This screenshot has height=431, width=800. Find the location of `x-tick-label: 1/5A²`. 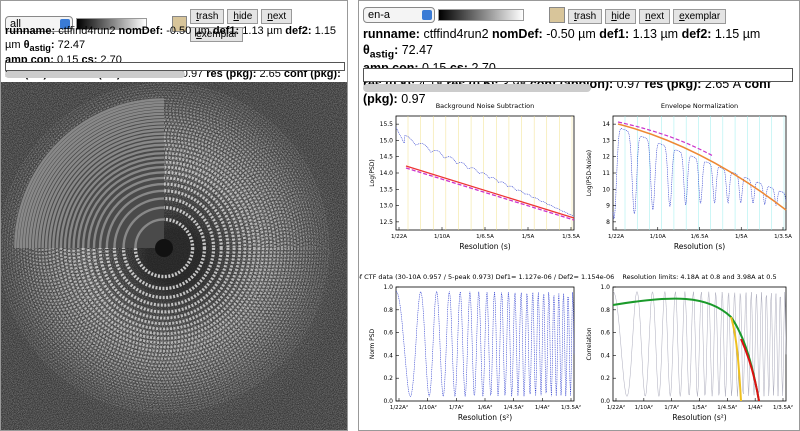

x-tick-label: 1/5A² is located at coordinates (699, 407).